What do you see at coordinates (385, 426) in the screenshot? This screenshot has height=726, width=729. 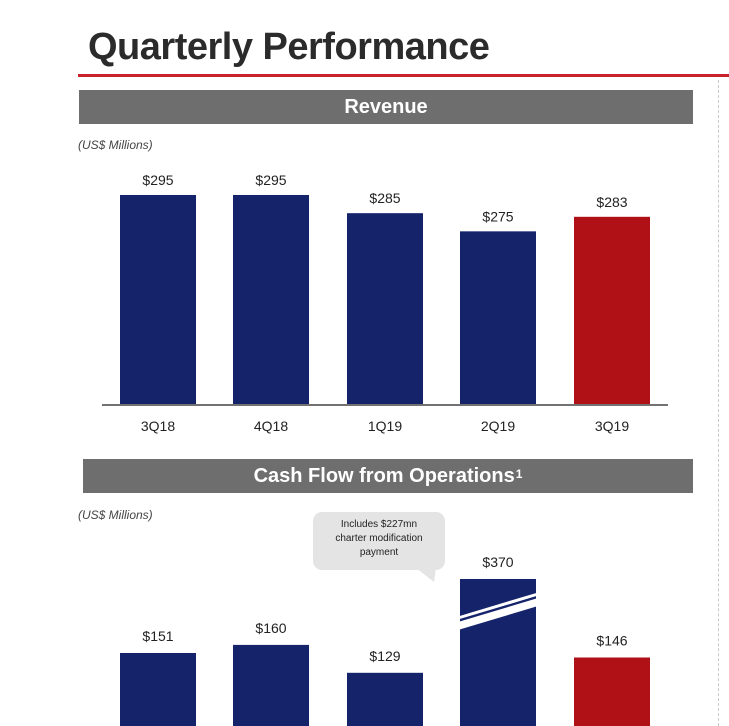 I see `revenue-category-label: 1Q19` at bounding box center [385, 426].